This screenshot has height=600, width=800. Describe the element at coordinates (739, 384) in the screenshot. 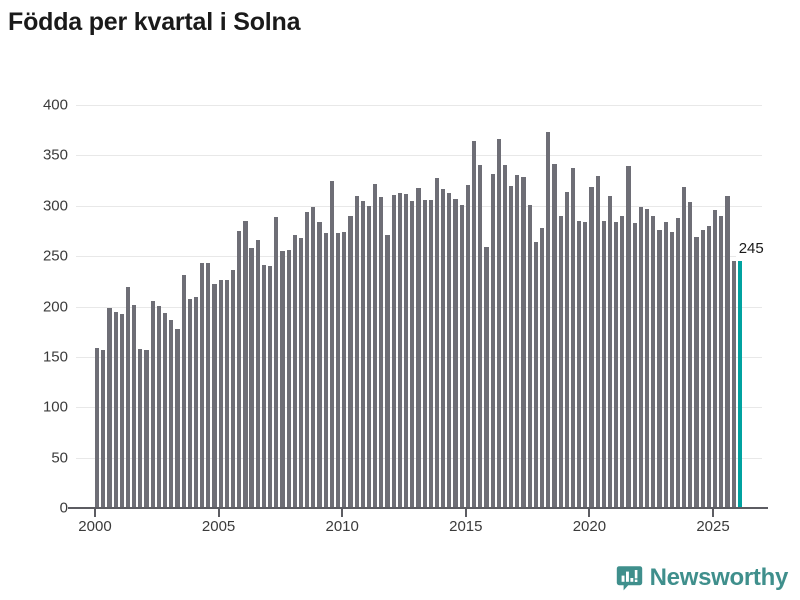

I see `bar-highlighted` at that location.